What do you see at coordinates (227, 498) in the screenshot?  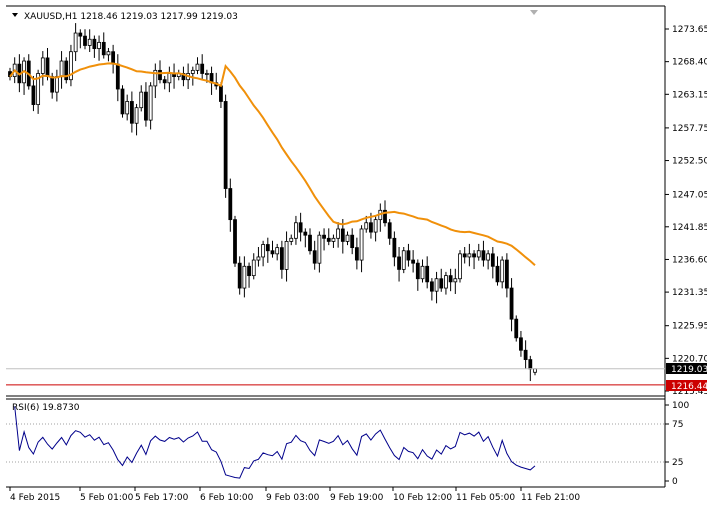 I see `time-tick-label: 6 Feb 10:00` at bounding box center [227, 498].